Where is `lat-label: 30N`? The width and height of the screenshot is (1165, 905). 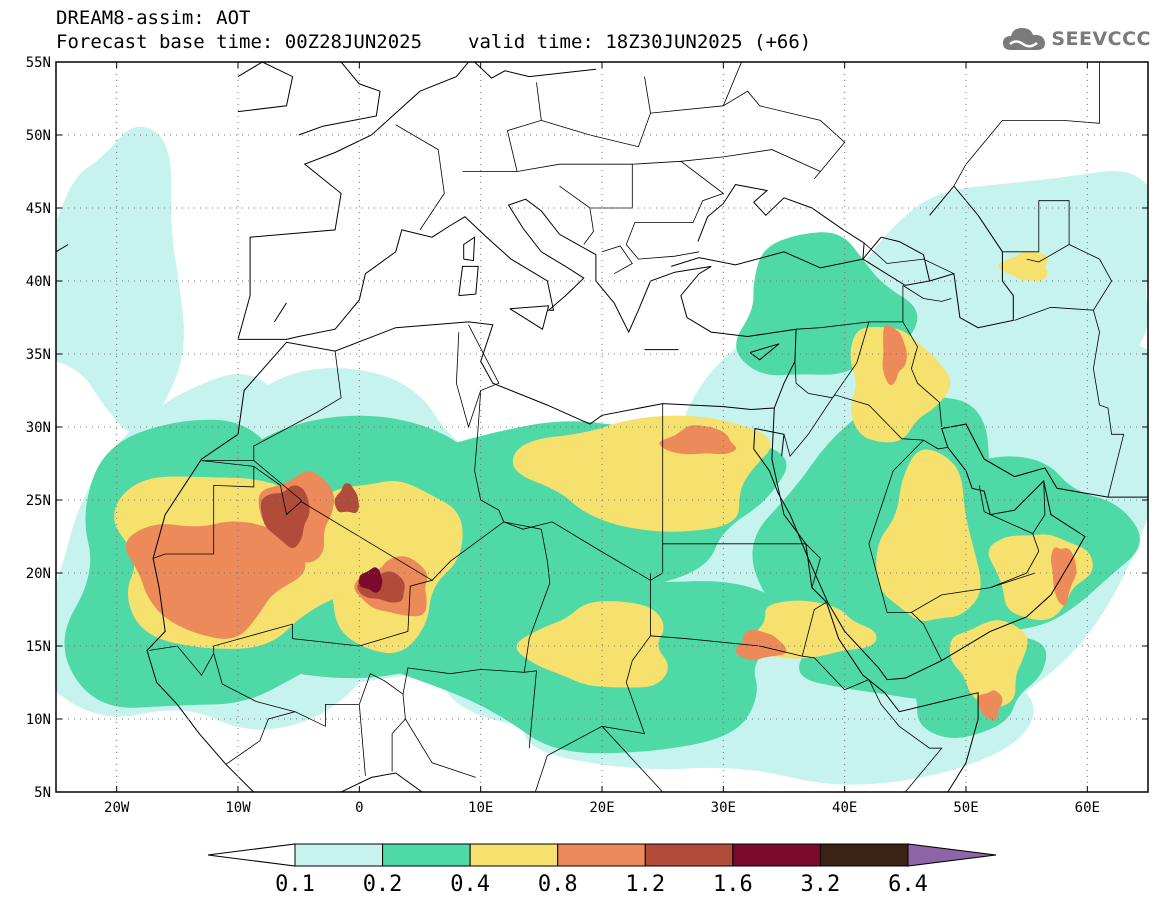 lat-label: 30N is located at coordinates (38, 428).